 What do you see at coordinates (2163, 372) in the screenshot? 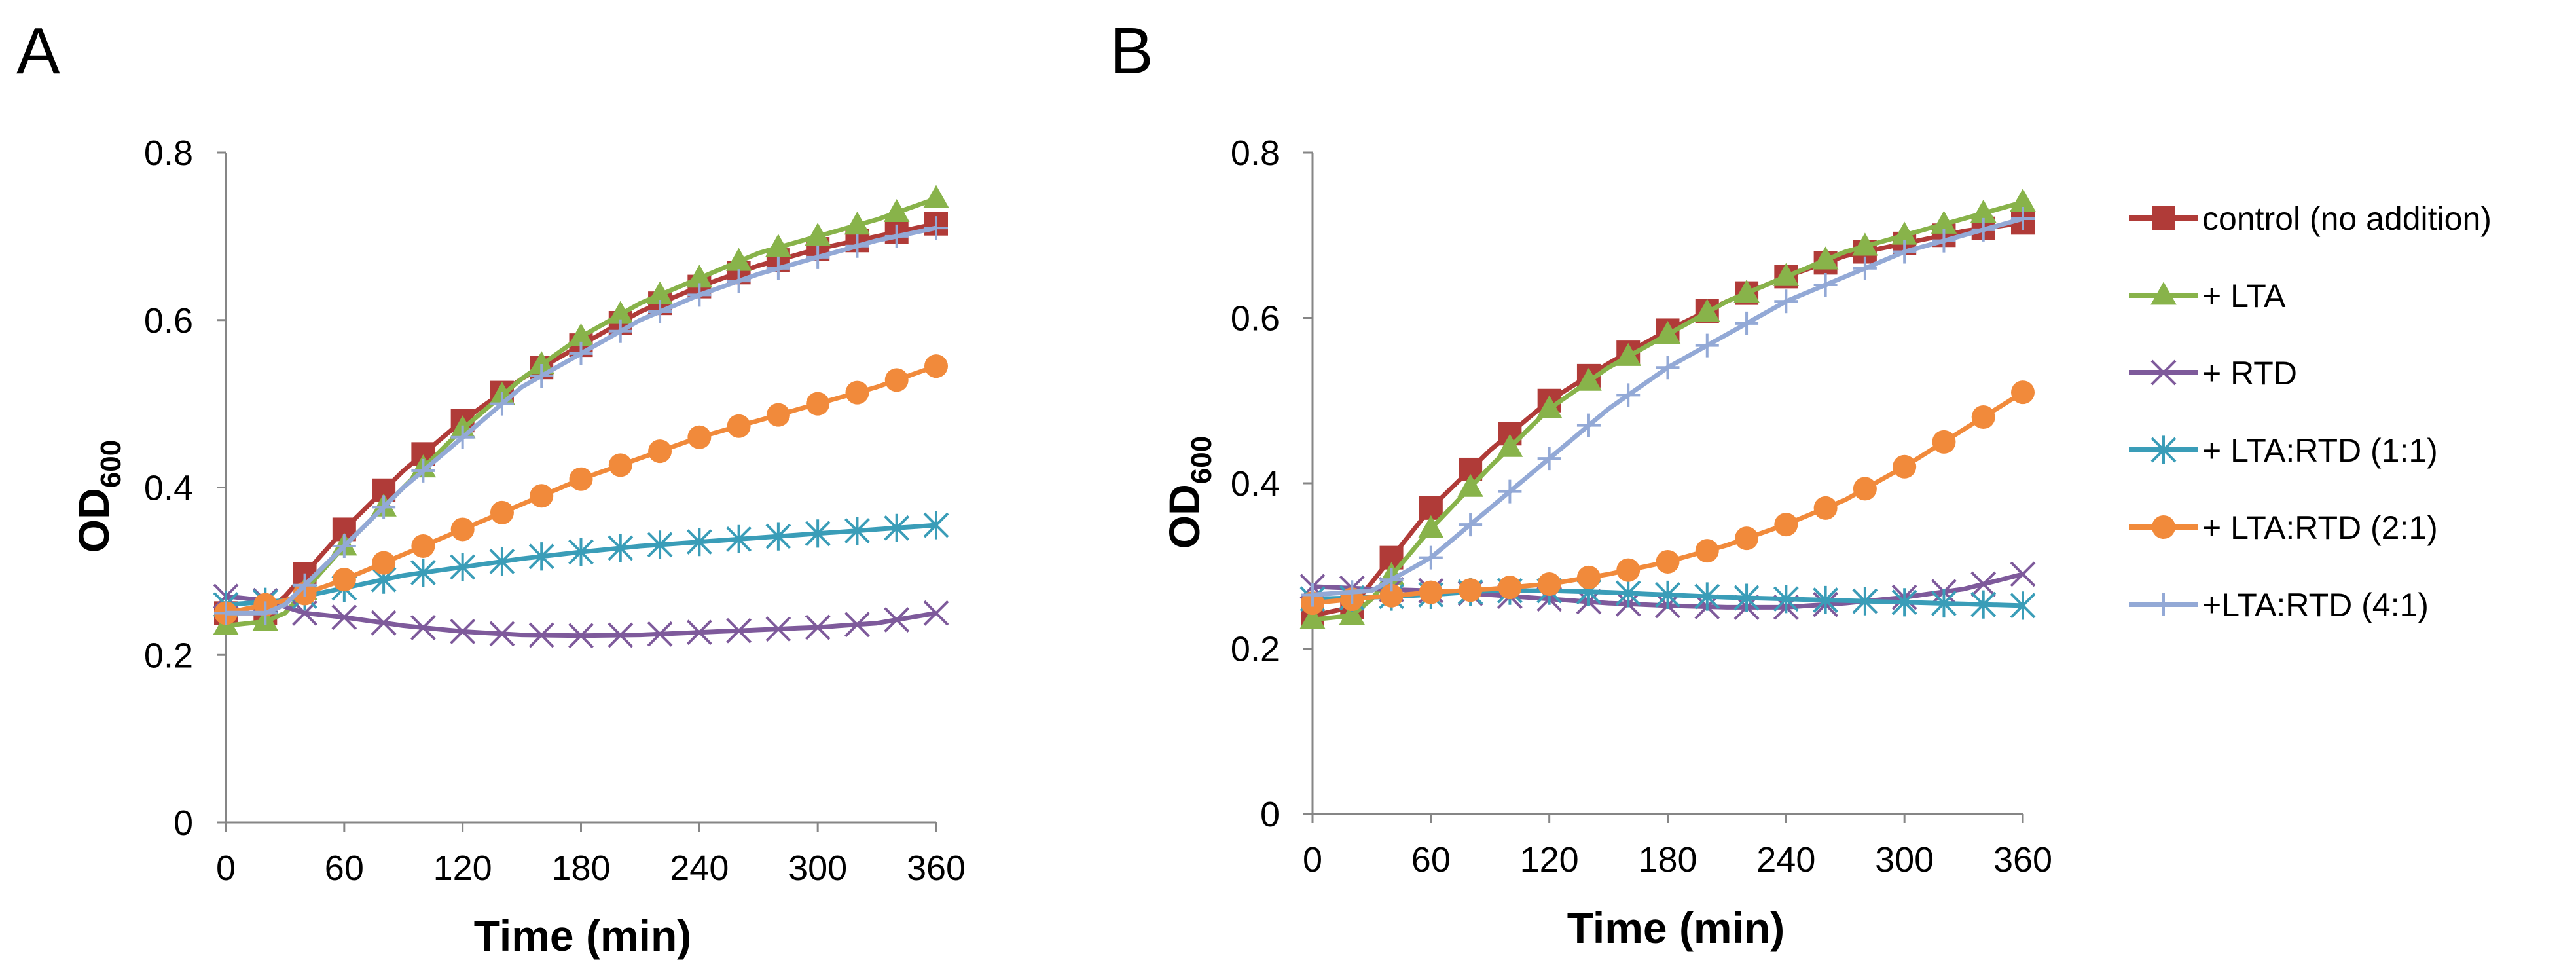
I see `legend-marker-x` at bounding box center [2163, 372].